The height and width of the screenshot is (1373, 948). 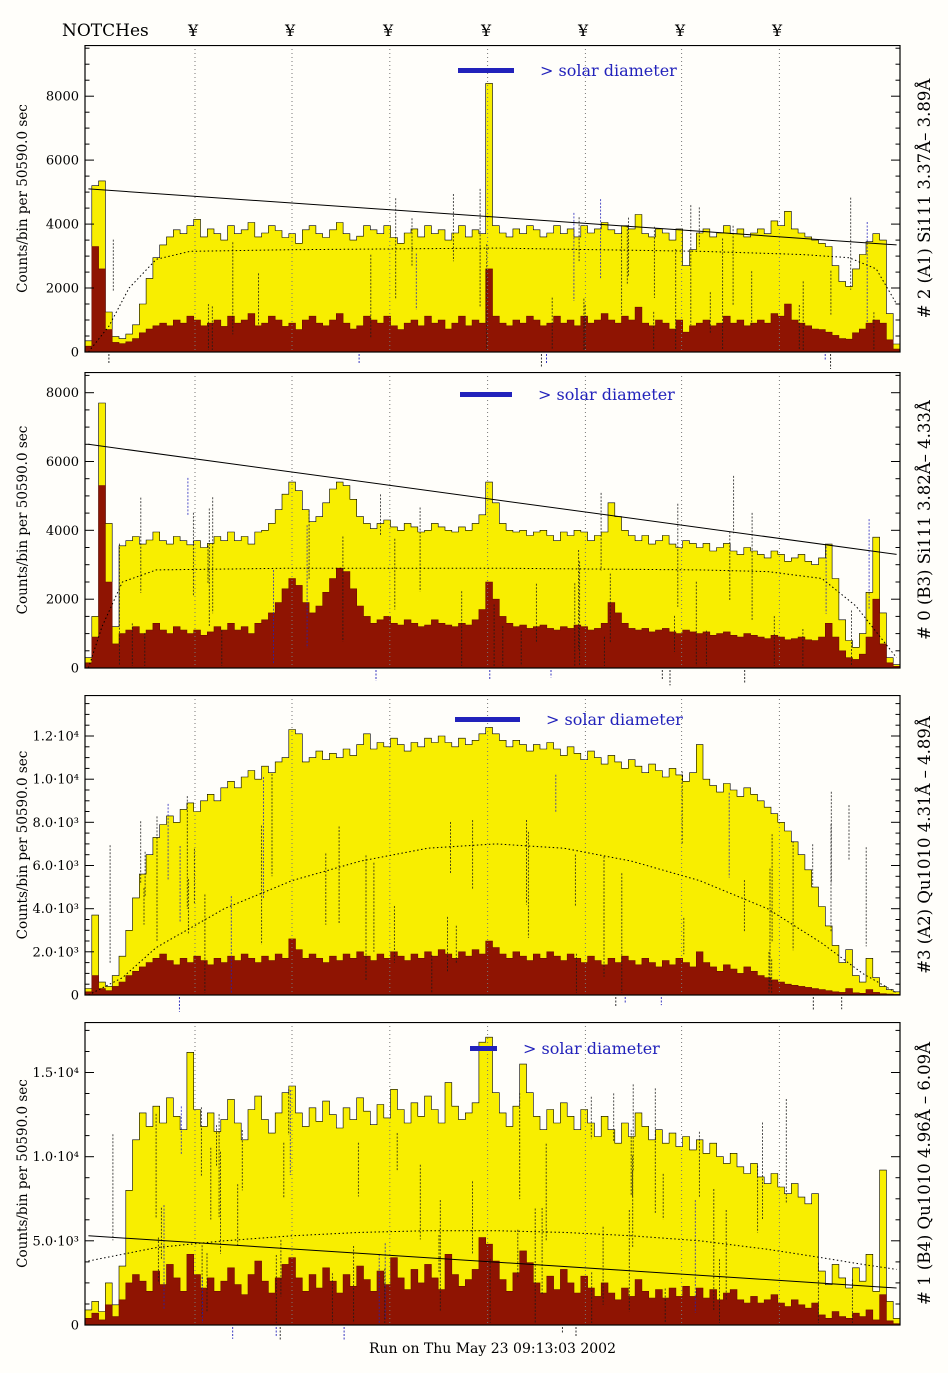 What do you see at coordinates (105, 31) in the screenshot?
I see `notches-title: NOTCHes` at bounding box center [105, 31].